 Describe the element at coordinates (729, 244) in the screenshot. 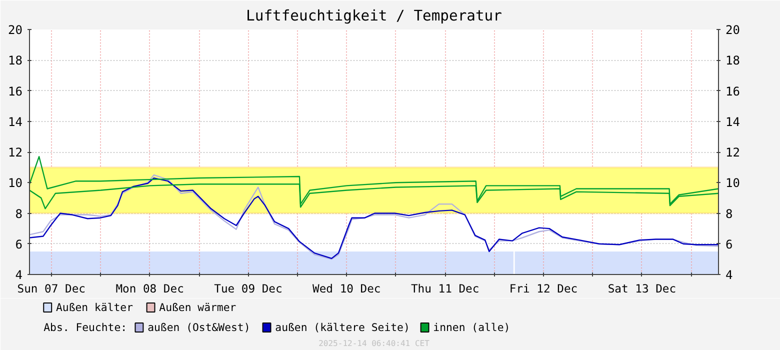

I see `y2-tick-label: 6` at that location.